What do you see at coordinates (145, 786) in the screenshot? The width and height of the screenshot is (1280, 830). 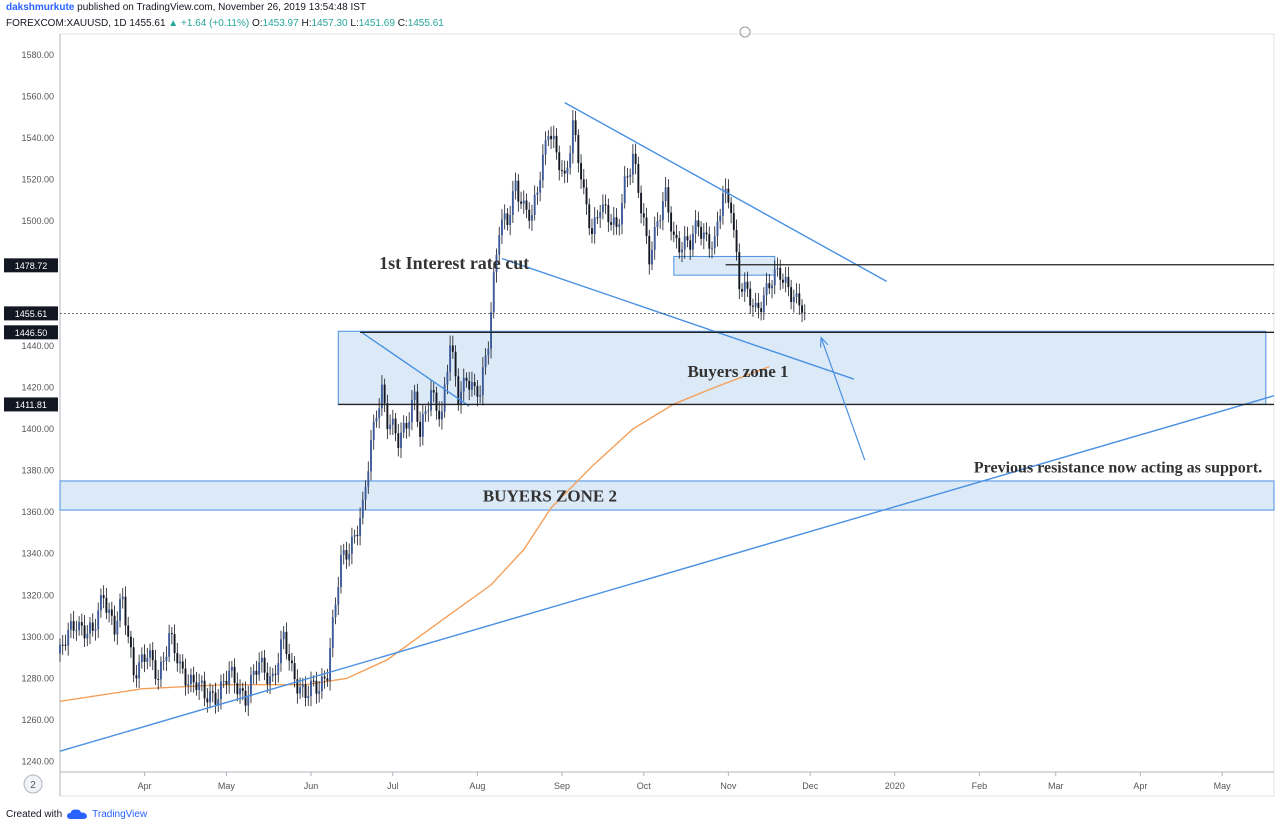 I see `x-tick-label: Apr` at bounding box center [145, 786].